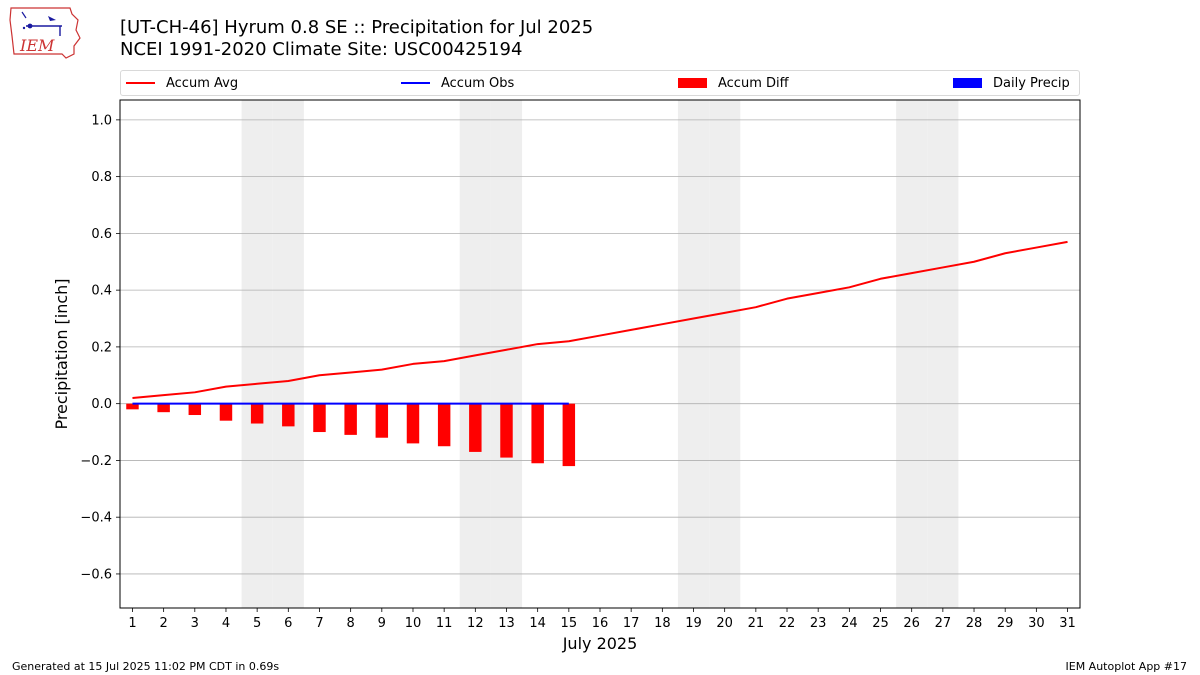  I want to click on x-tick-label: 24, so click(849, 623).